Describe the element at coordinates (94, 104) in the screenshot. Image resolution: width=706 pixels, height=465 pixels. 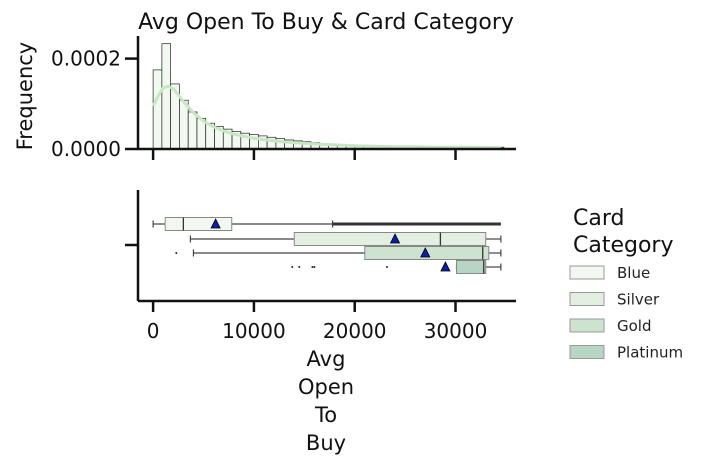
I see `histogram-y-ticks: 0.0000 0.0002` at that location.